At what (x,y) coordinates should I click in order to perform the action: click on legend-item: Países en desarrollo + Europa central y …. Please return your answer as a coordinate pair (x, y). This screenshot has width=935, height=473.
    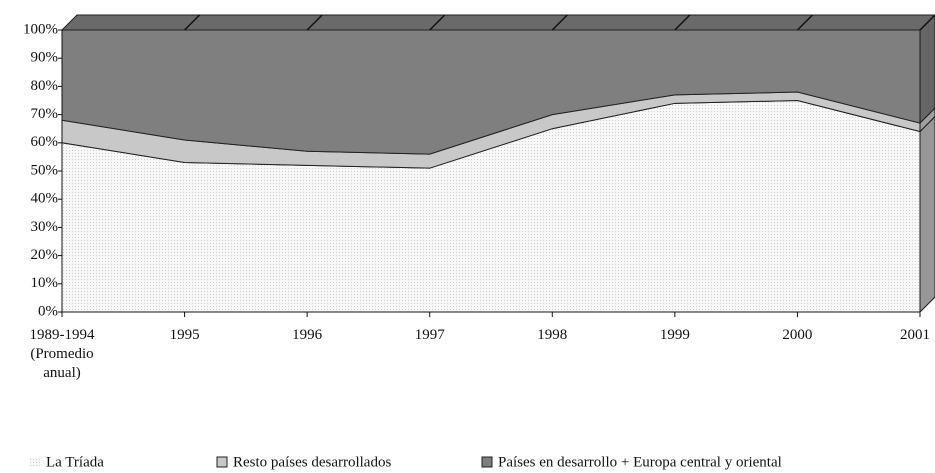
    Looking at the image, I should click on (631, 462).